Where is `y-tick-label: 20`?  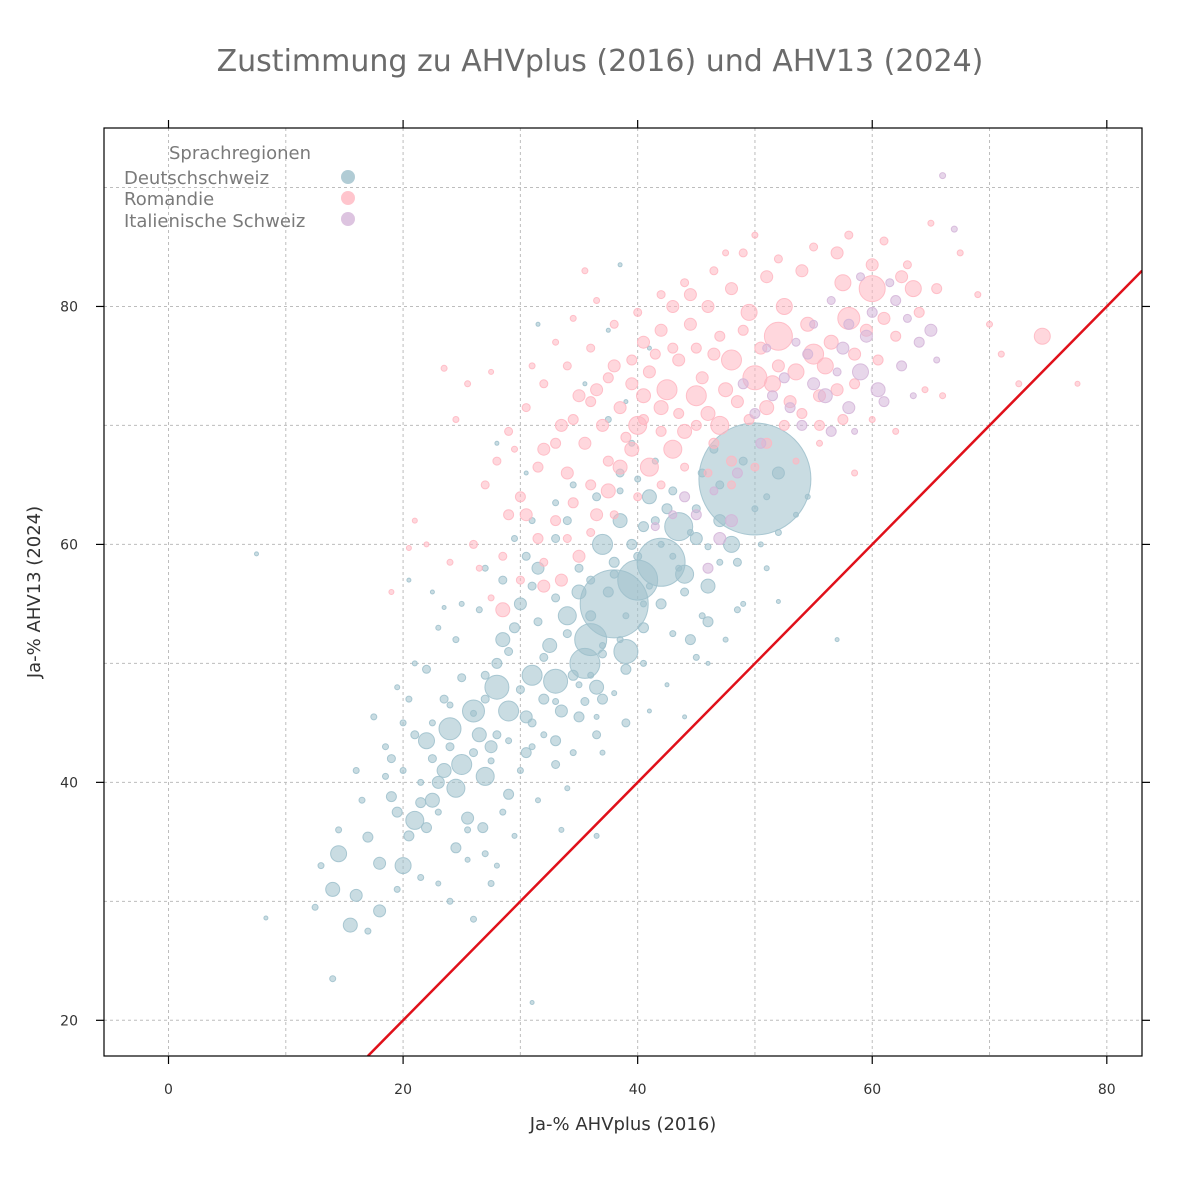
y-tick-label: 20 is located at coordinates (69, 1021).